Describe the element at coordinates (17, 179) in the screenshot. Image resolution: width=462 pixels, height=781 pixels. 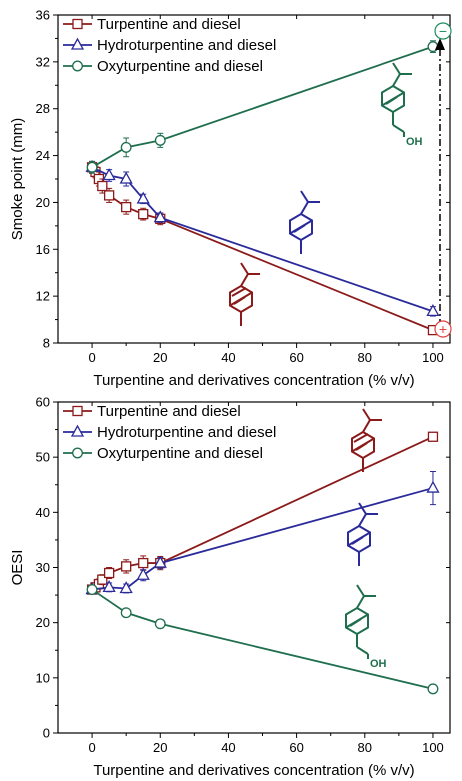
I see `y-axis-label: Smoke point (mm)` at that location.